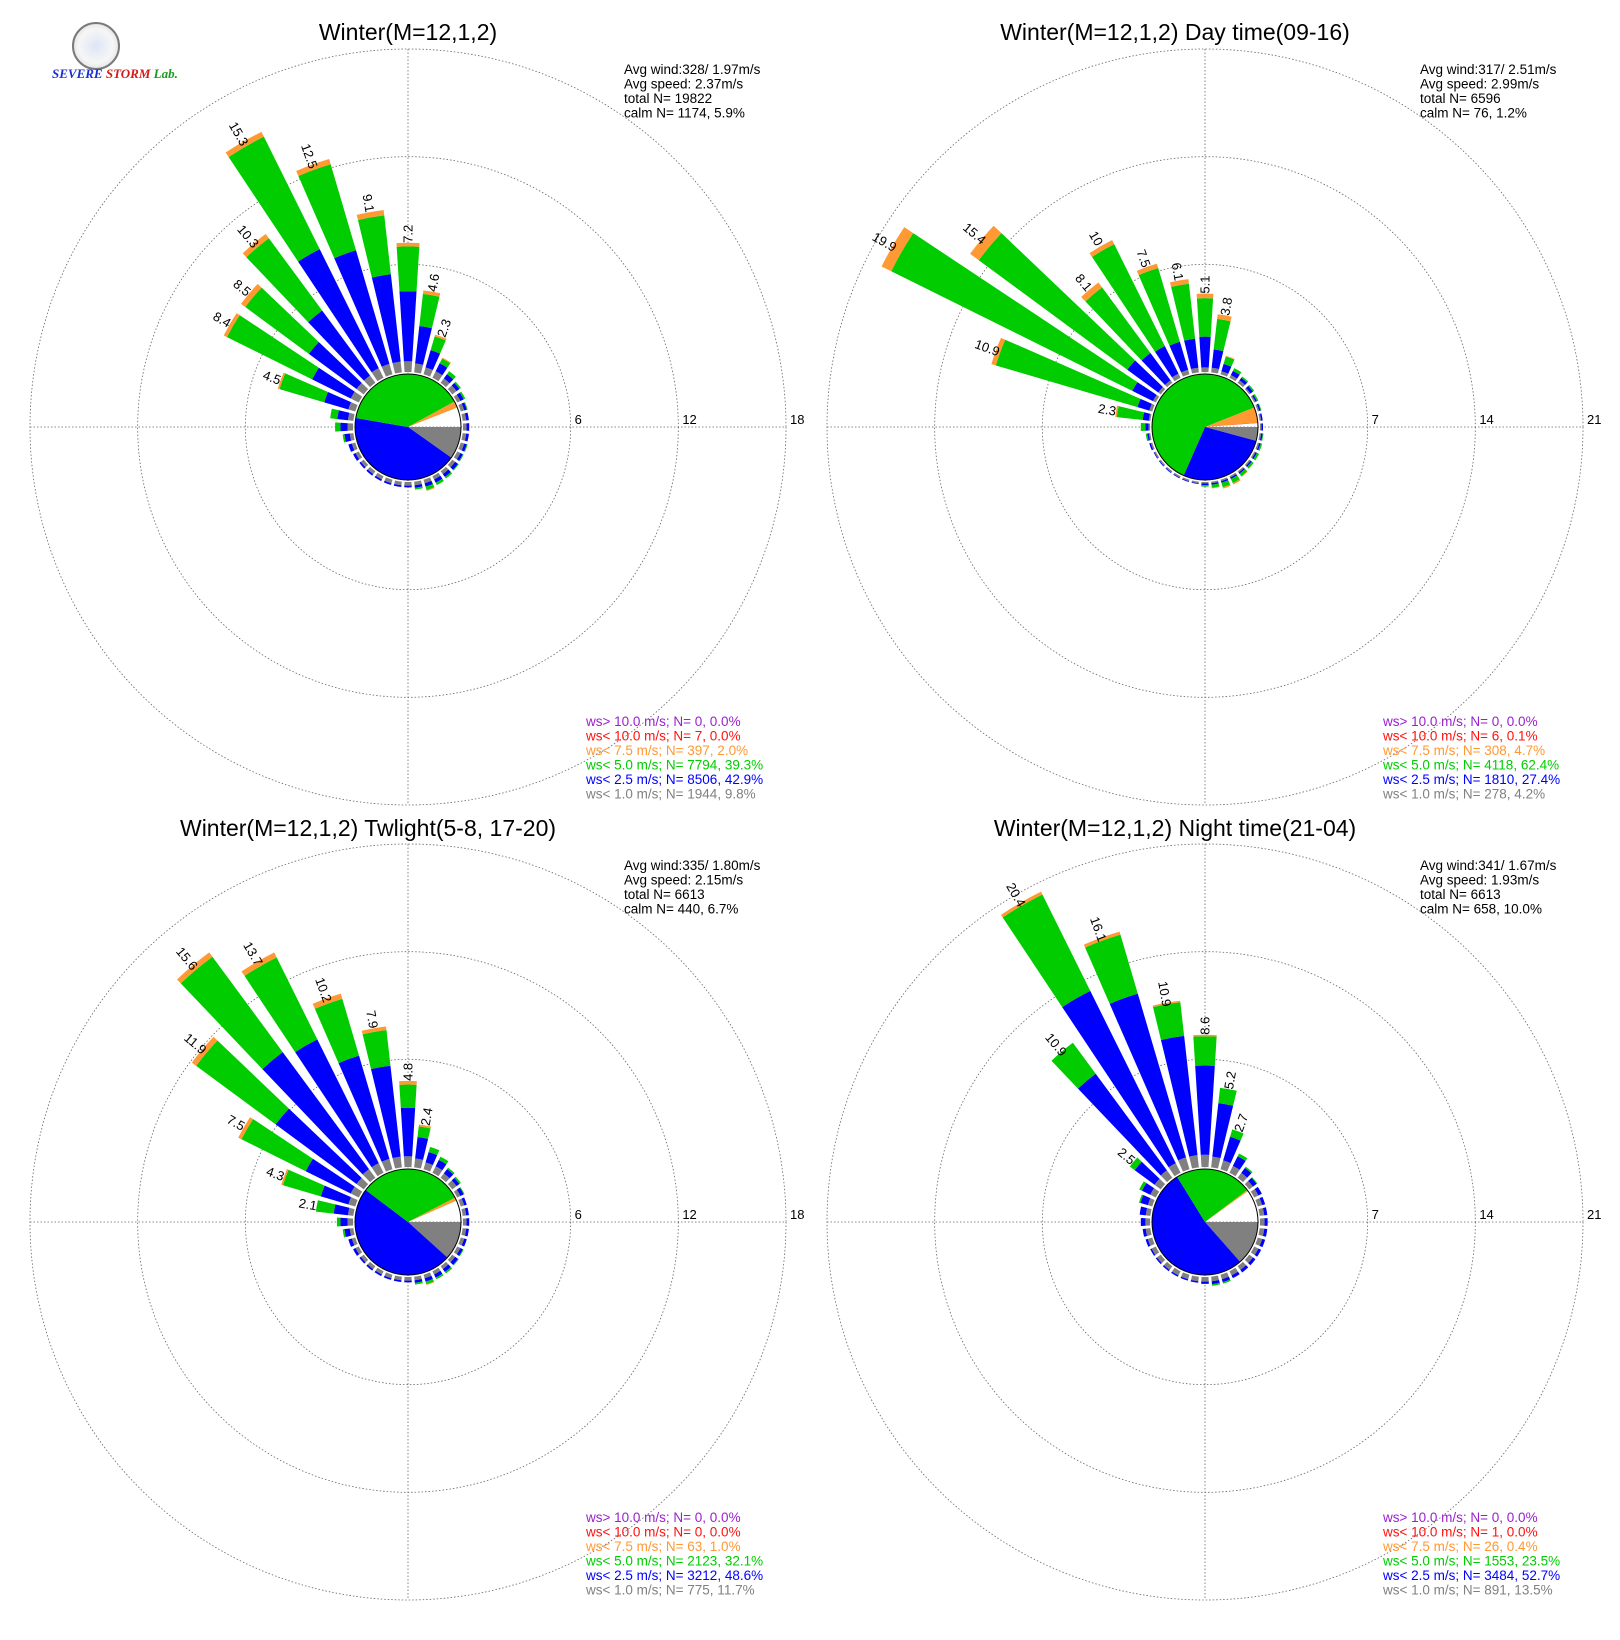 The width and height of the screenshot is (1620, 1640). I want to click on bar-total-label: 3.8, so click(1226, 306).